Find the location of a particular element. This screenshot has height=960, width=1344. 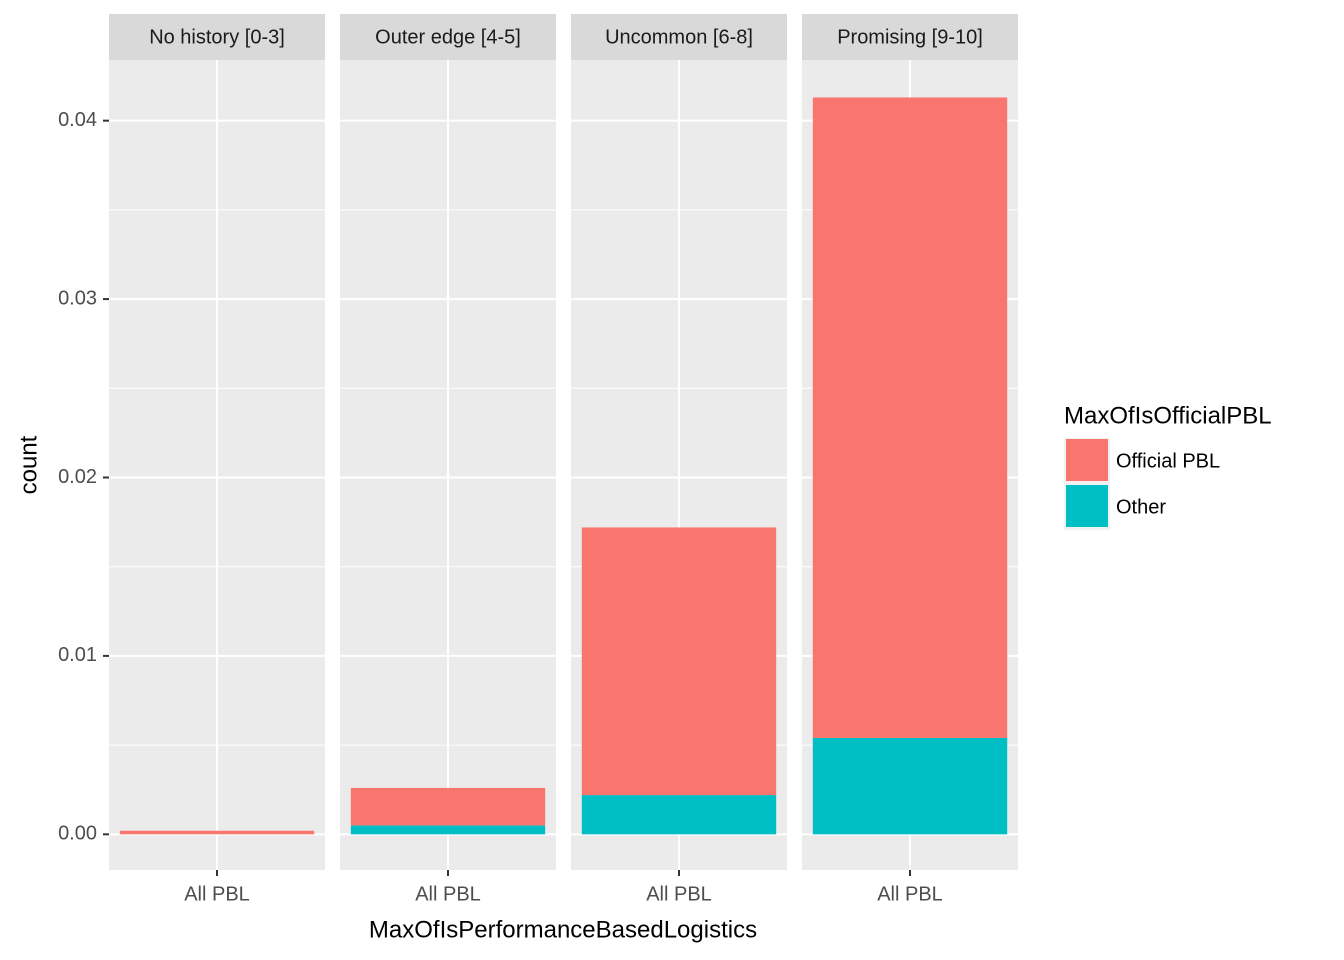

strip-label: Uncommon [6-8] is located at coordinates (679, 37).